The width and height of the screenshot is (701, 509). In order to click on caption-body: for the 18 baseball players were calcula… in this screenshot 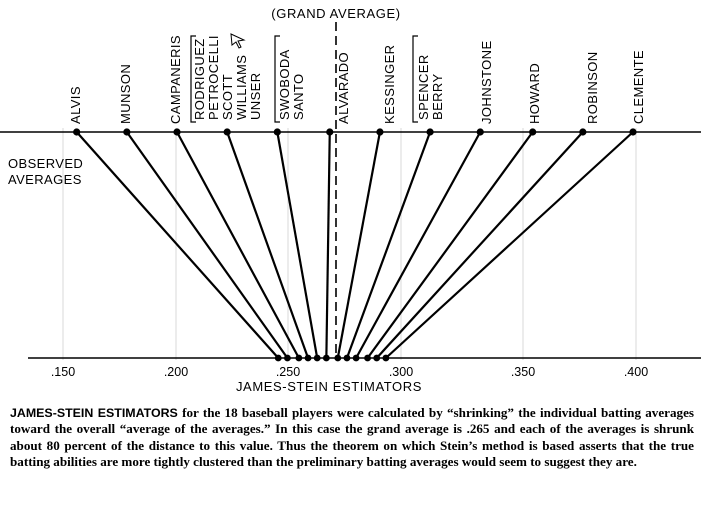, I will do `click(352, 437)`.